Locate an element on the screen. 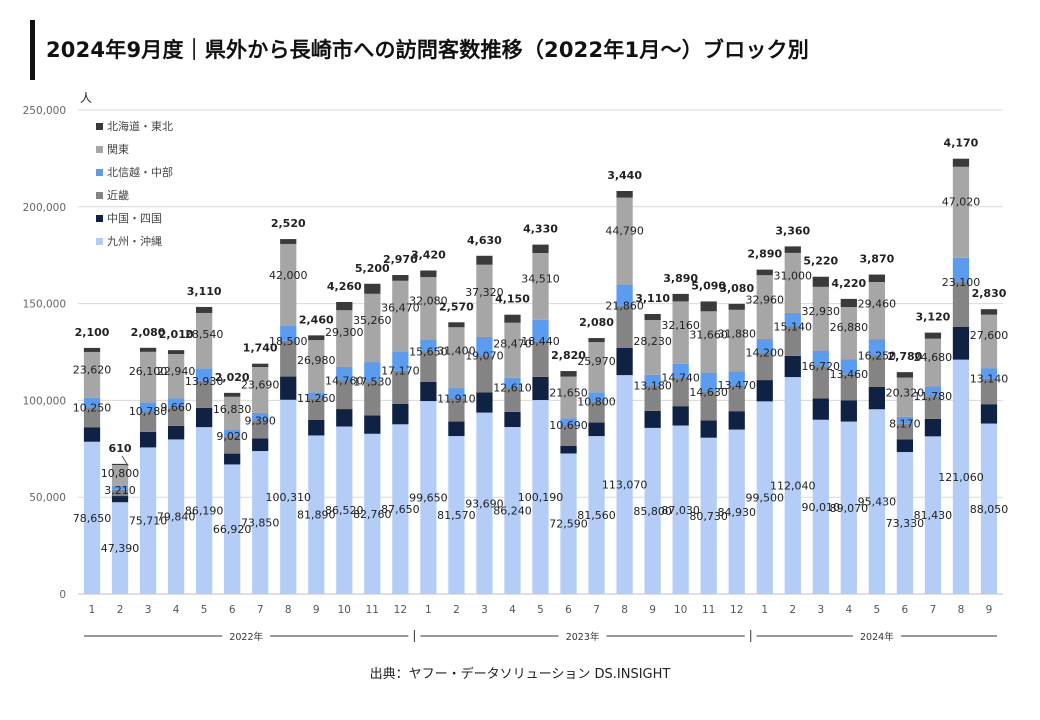 Image resolution: width=1040 pixels, height=720 pixels. data-label-kyushu: 100,190 is located at coordinates (541, 497).